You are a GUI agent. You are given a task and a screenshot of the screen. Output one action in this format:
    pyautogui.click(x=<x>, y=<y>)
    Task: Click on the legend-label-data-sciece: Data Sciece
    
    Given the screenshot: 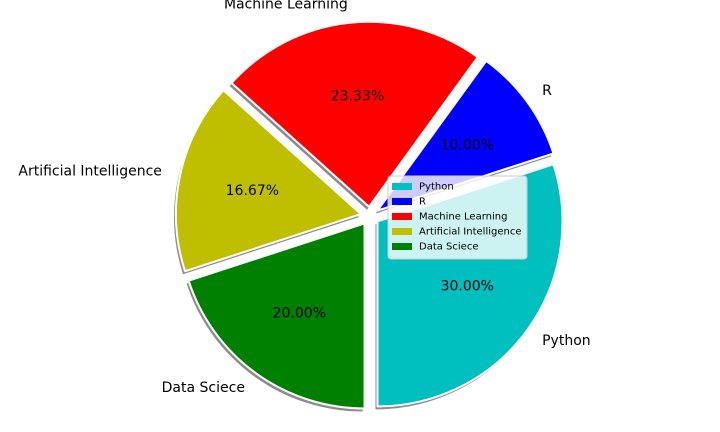 What is the action you would take?
    pyautogui.click(x=448, y=247)
    